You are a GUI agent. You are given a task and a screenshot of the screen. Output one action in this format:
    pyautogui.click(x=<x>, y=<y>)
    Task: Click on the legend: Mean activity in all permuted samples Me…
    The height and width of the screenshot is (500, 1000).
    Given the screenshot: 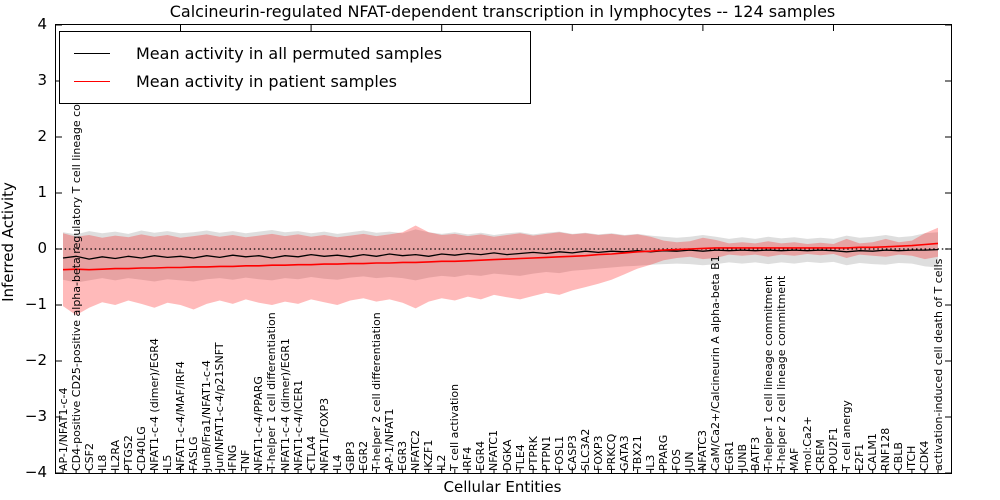 What is the action you would take?
    pyautogui.click(x=295, y=67)
    